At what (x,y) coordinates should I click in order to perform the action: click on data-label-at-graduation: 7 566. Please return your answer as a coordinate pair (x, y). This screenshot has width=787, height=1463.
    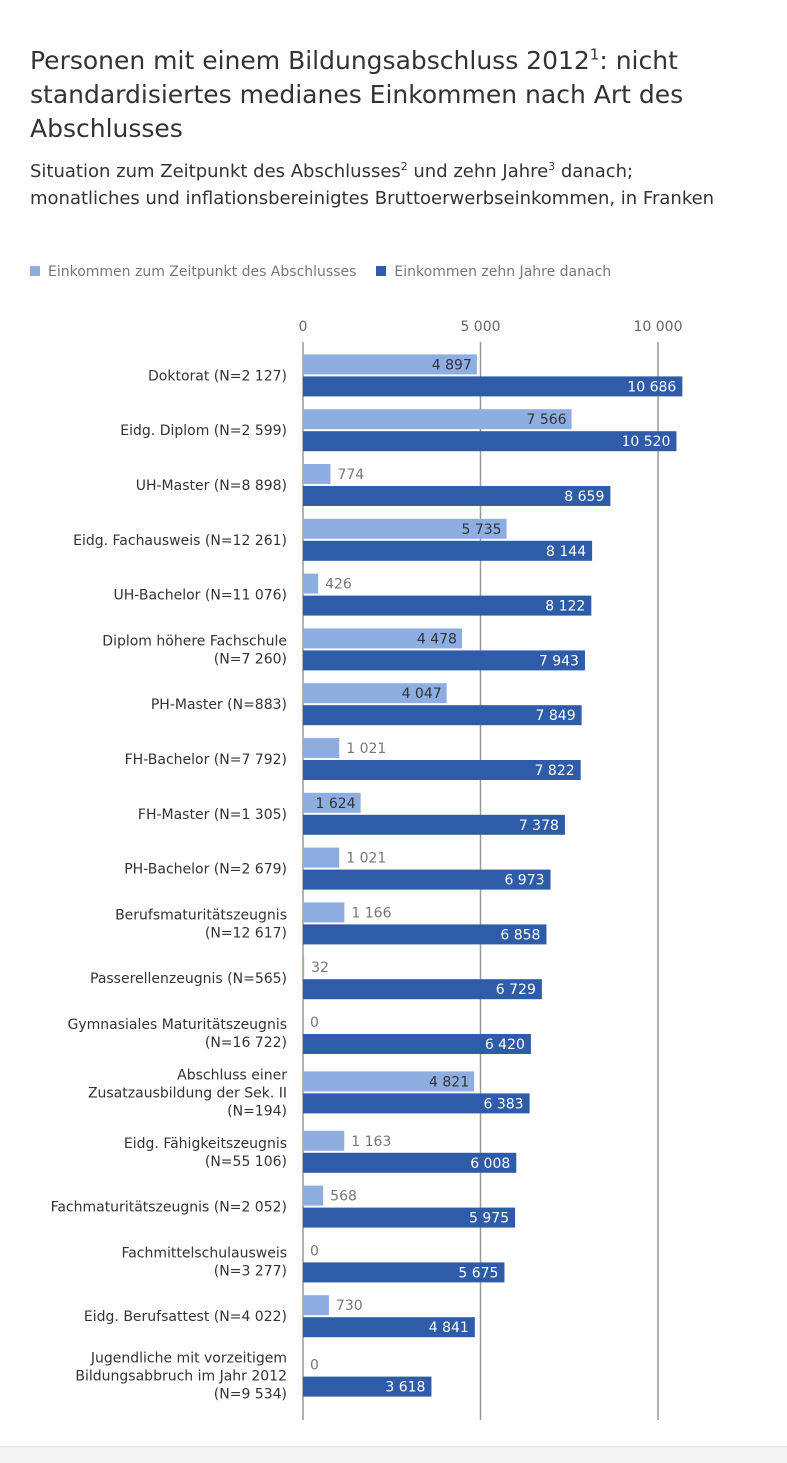
    Looking at the image, I should click on (546, 420).